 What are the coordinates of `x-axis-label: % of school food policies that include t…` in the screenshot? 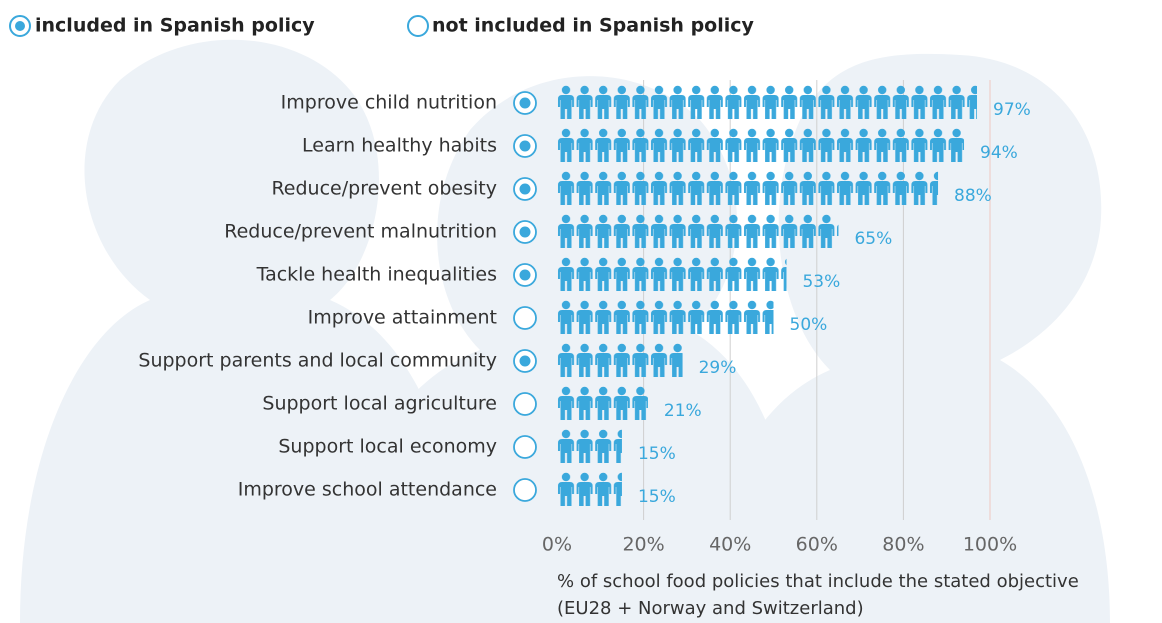 It's located at (818, 581).